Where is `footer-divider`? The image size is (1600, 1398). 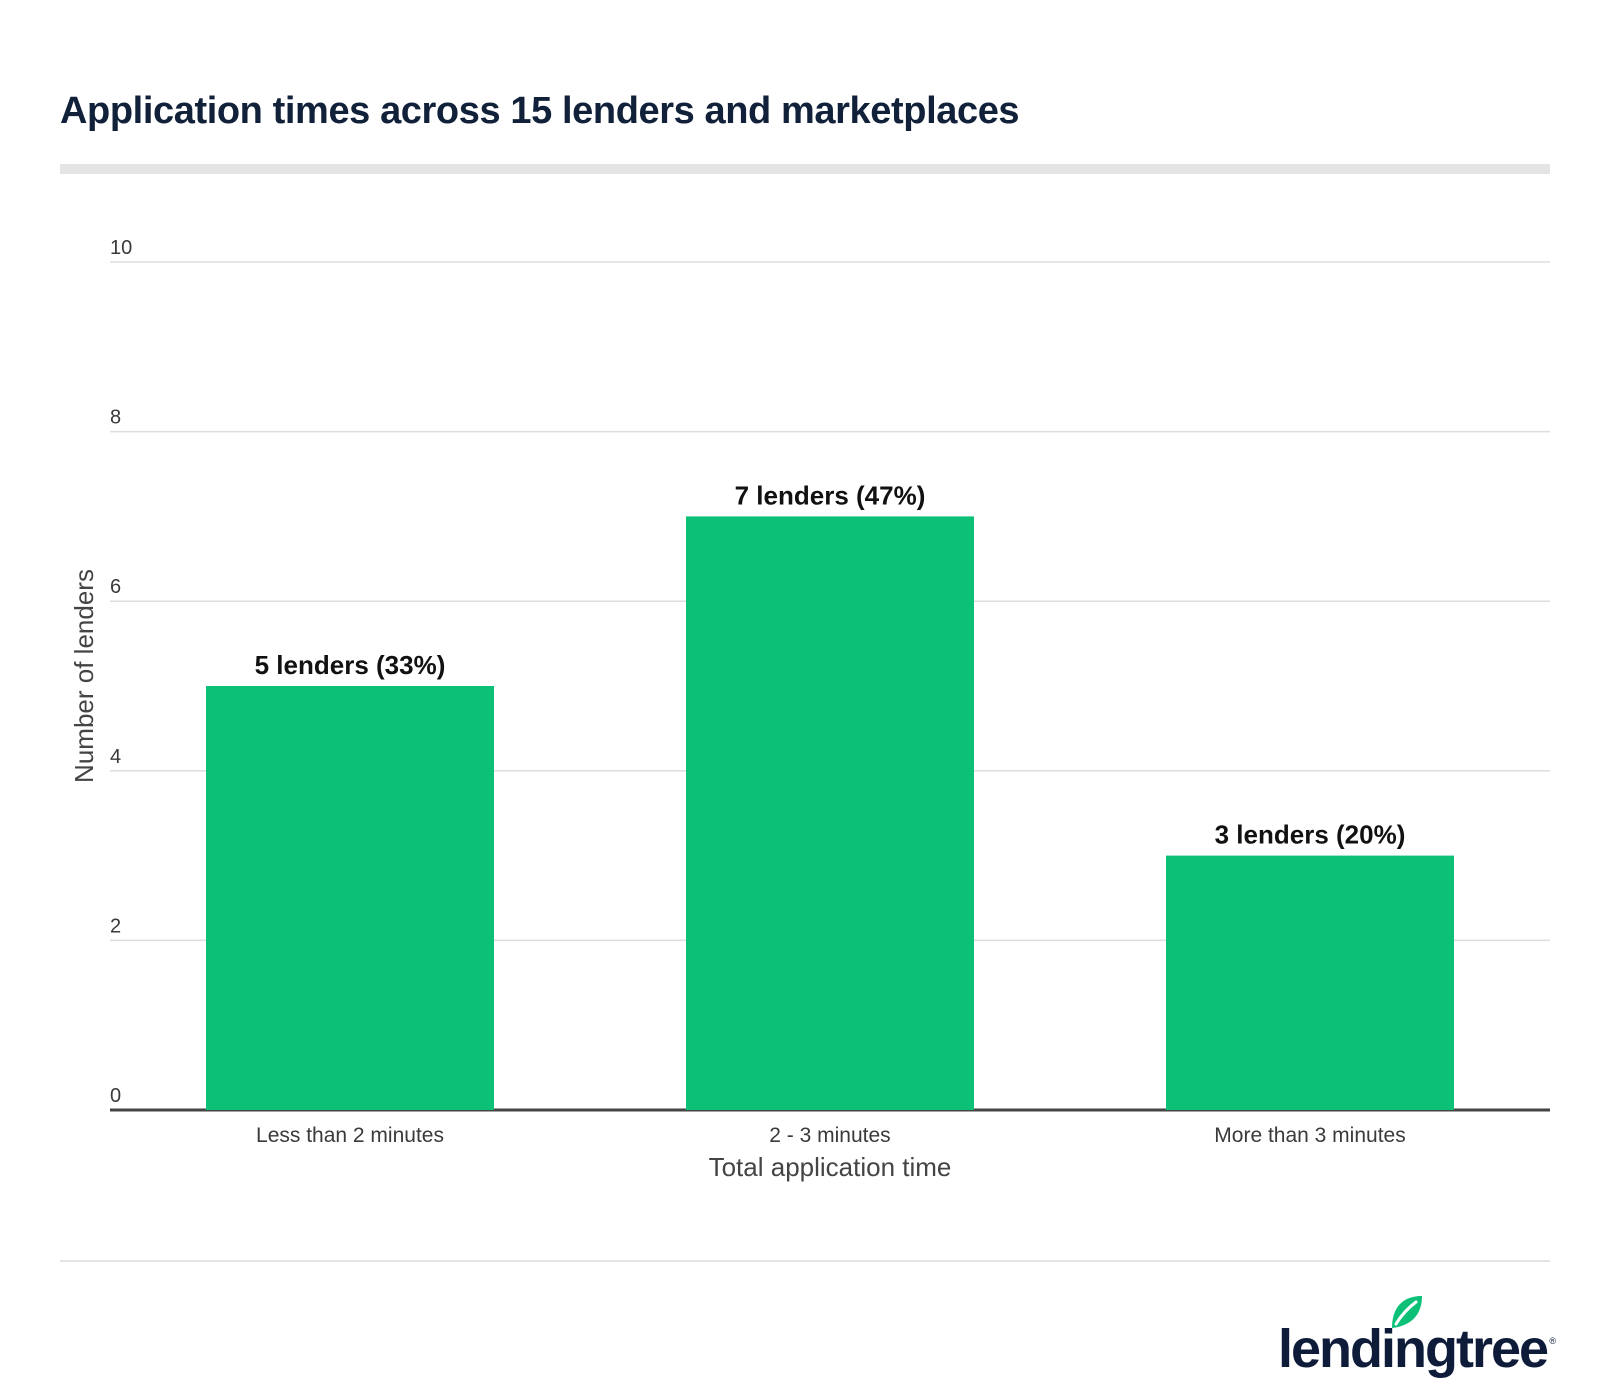 footer-divider is located at coordinates (805, 1261).